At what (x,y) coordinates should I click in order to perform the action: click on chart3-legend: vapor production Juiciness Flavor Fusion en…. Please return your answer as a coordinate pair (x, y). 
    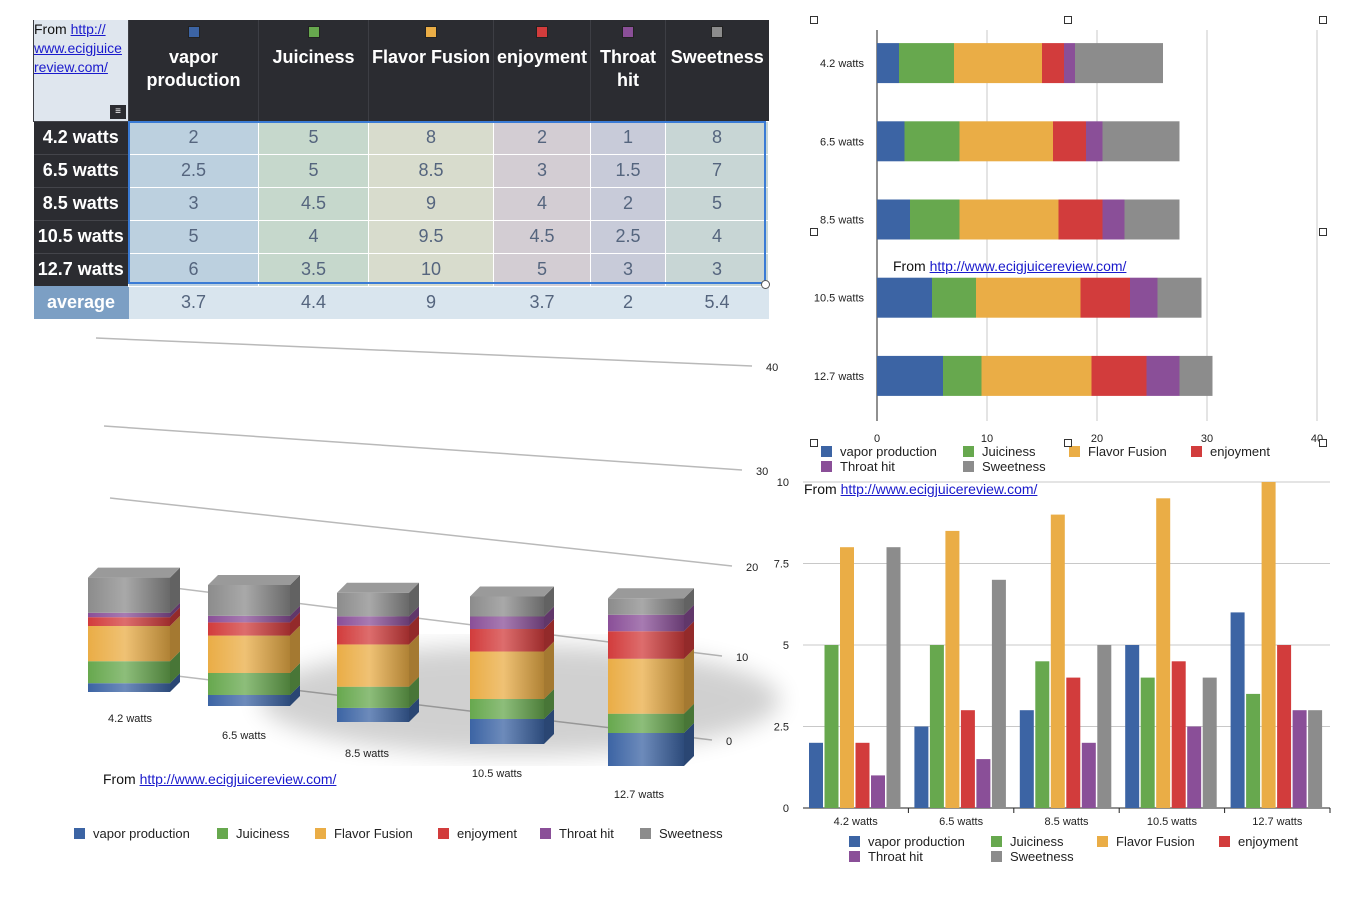
    Looking at the image, I should click on (1089, 850).